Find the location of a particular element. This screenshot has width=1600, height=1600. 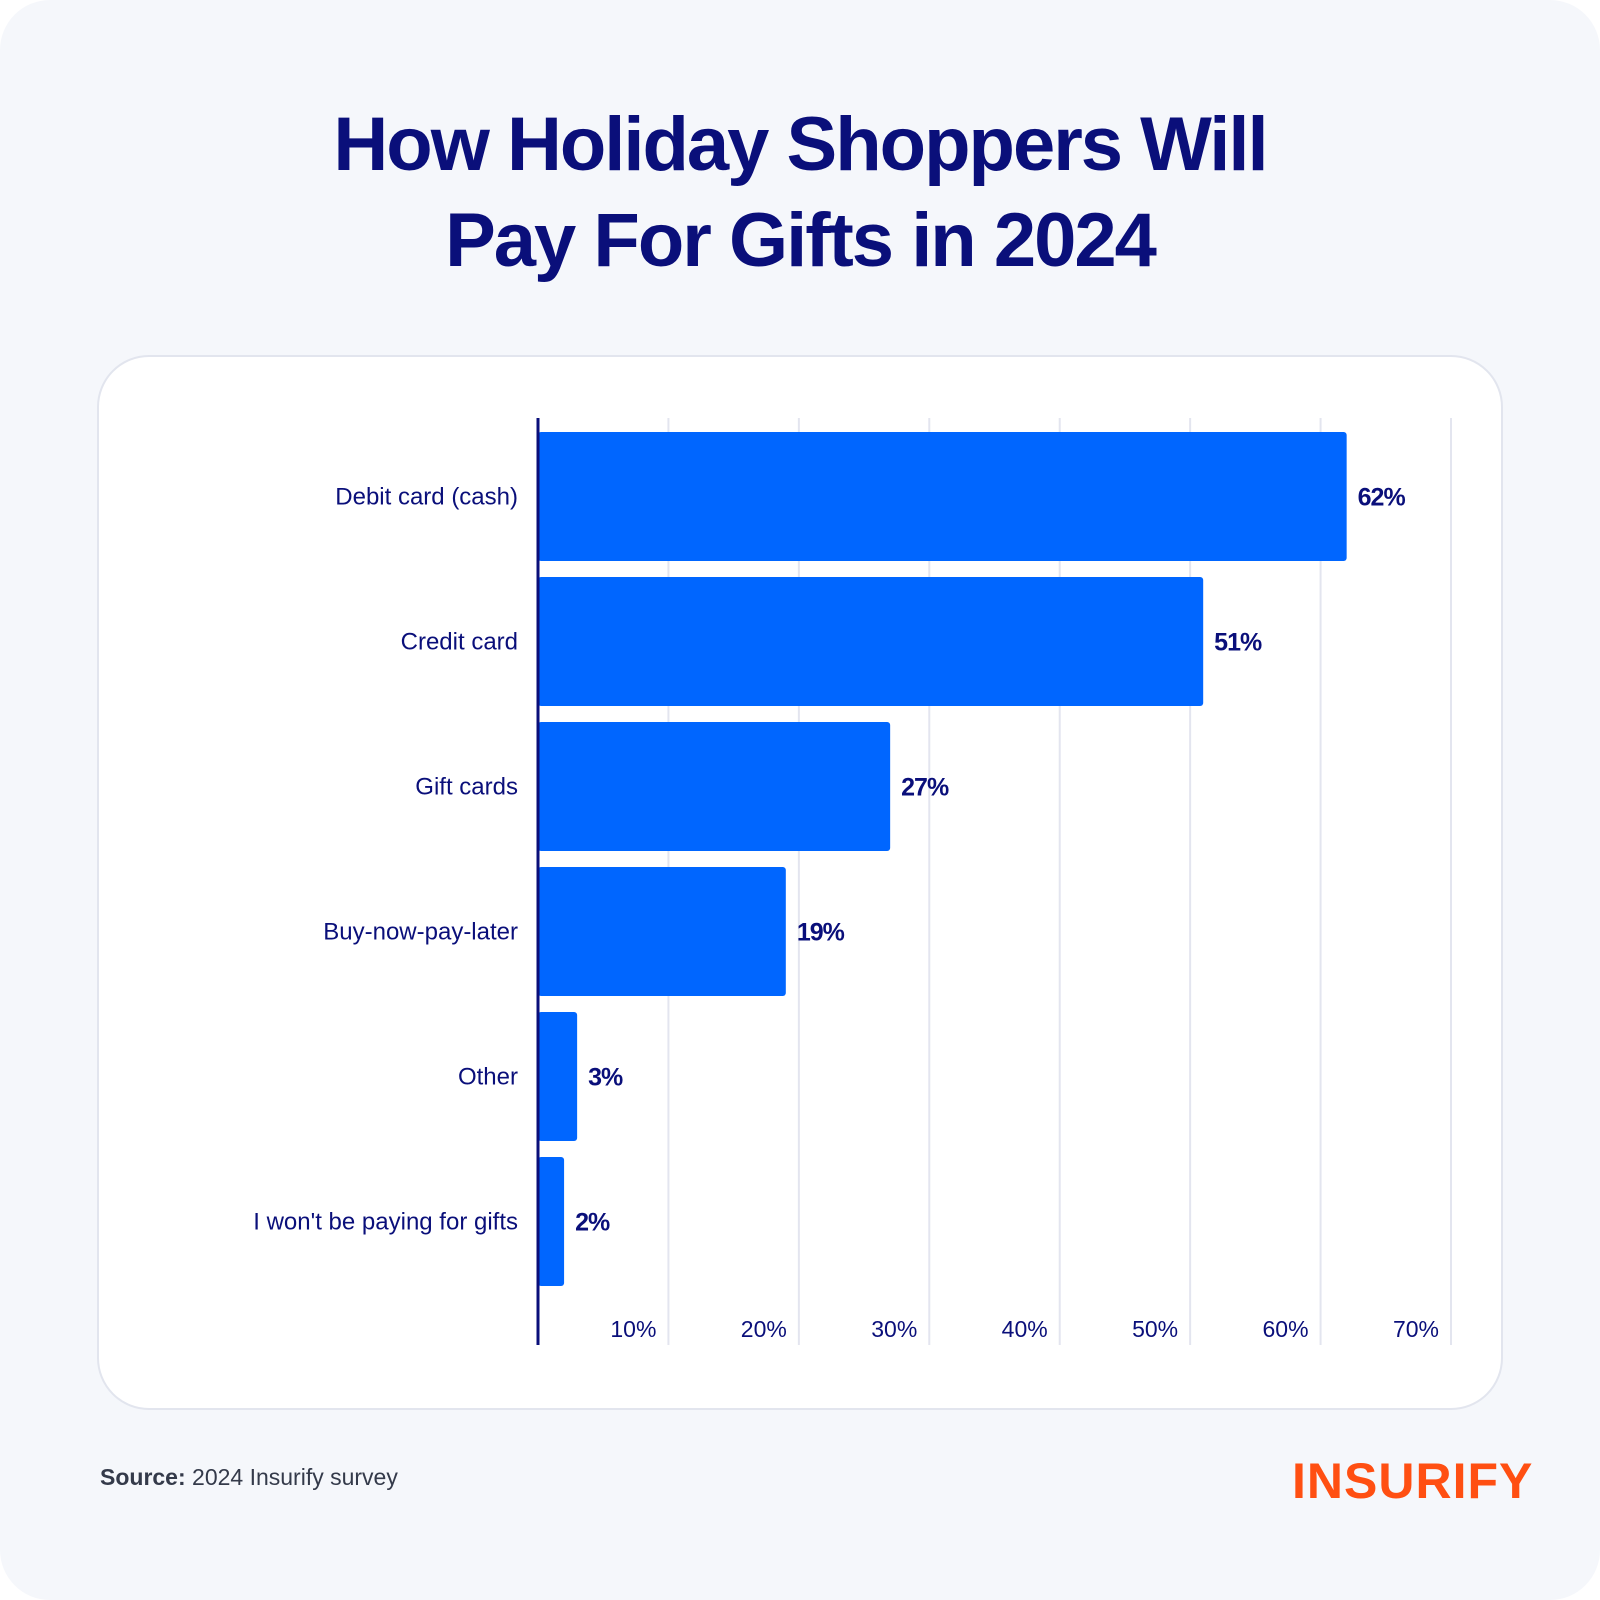

data-label: 62% is located at coordinates (1382, 498).